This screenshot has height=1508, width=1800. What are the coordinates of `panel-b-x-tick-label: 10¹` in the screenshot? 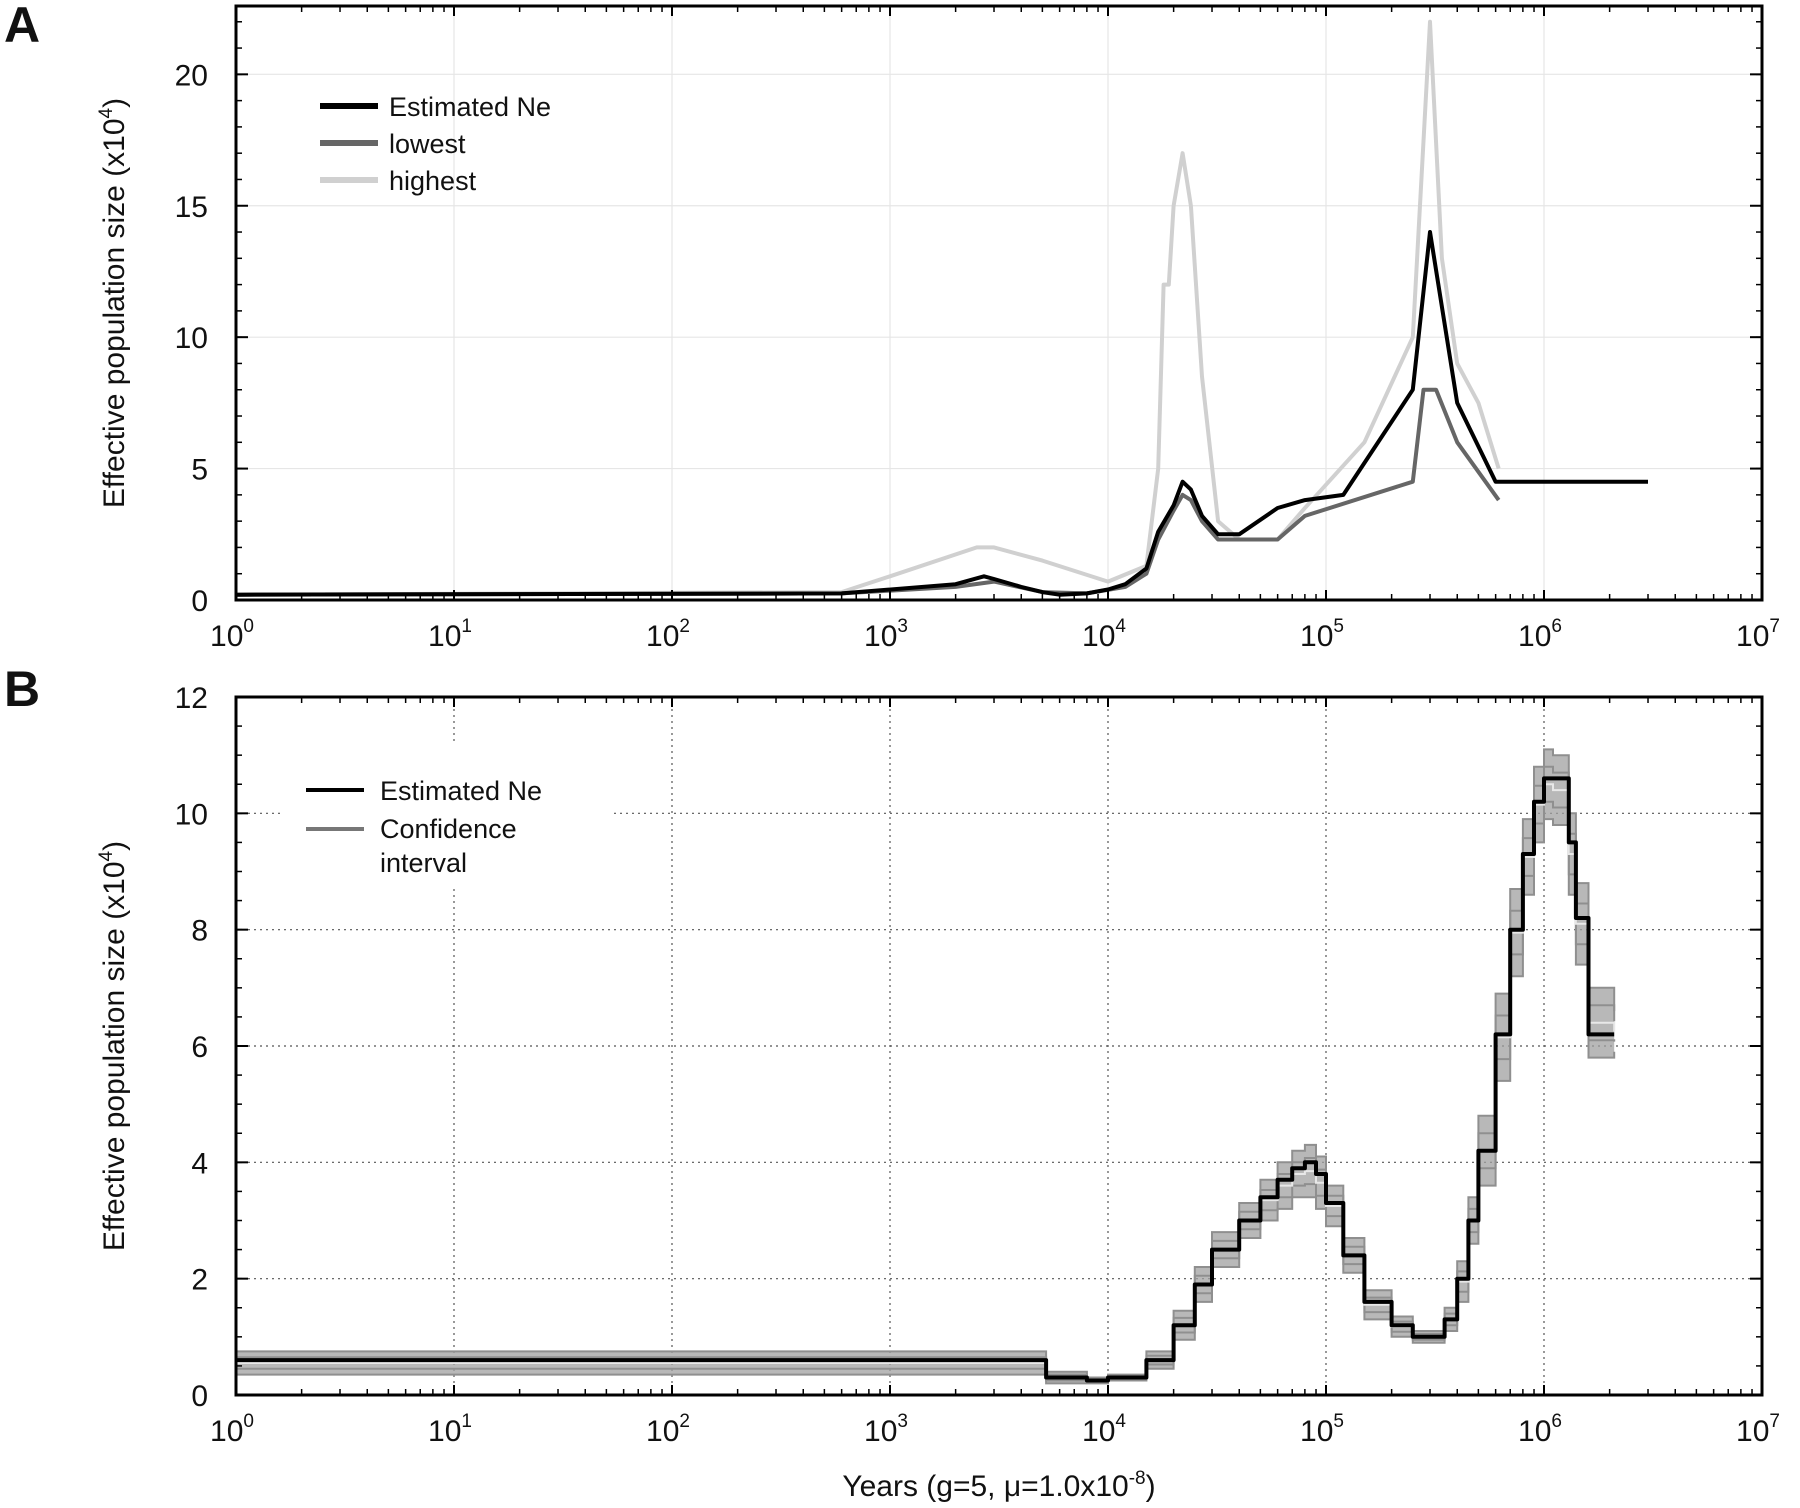 It's located at (450, 1429).